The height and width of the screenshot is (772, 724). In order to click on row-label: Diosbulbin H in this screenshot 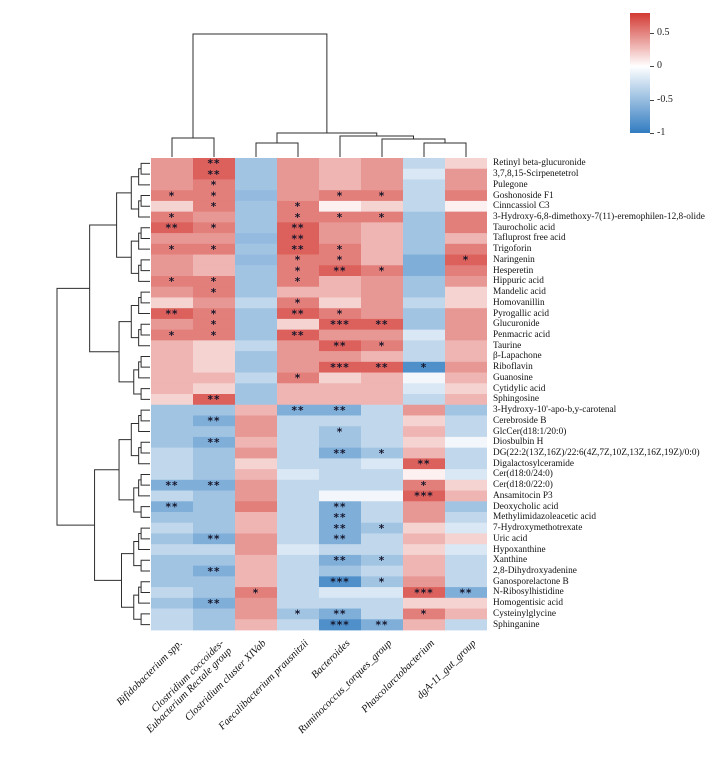, I will do `click(518, 442)`.